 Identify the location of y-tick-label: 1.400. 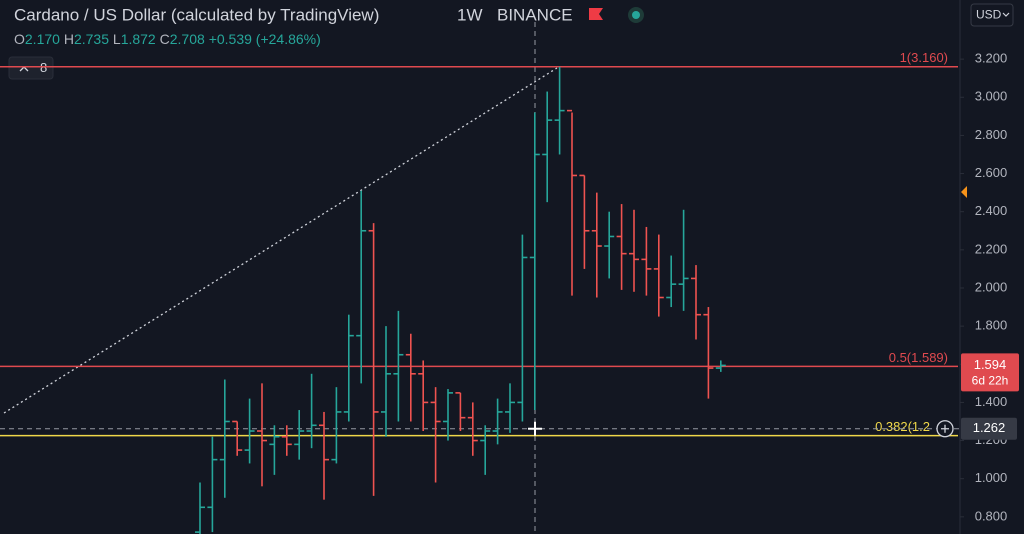
(991, 401).